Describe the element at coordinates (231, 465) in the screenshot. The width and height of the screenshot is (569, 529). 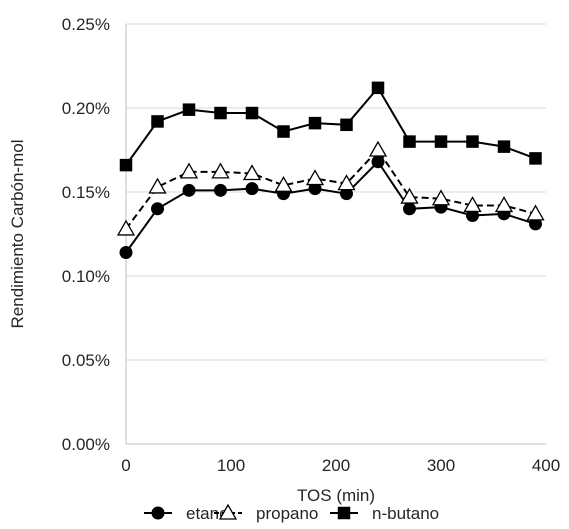
I see `x-tick-label: 100` at that location.